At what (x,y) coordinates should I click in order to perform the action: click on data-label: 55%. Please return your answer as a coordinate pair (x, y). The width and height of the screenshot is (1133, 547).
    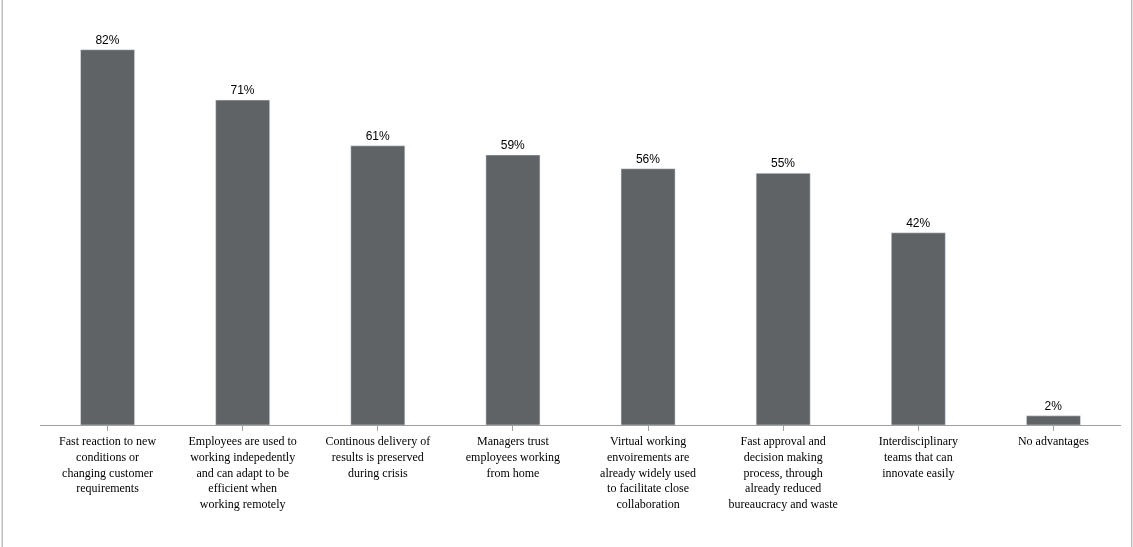
    Looking at the image, I should click on (783, 163).